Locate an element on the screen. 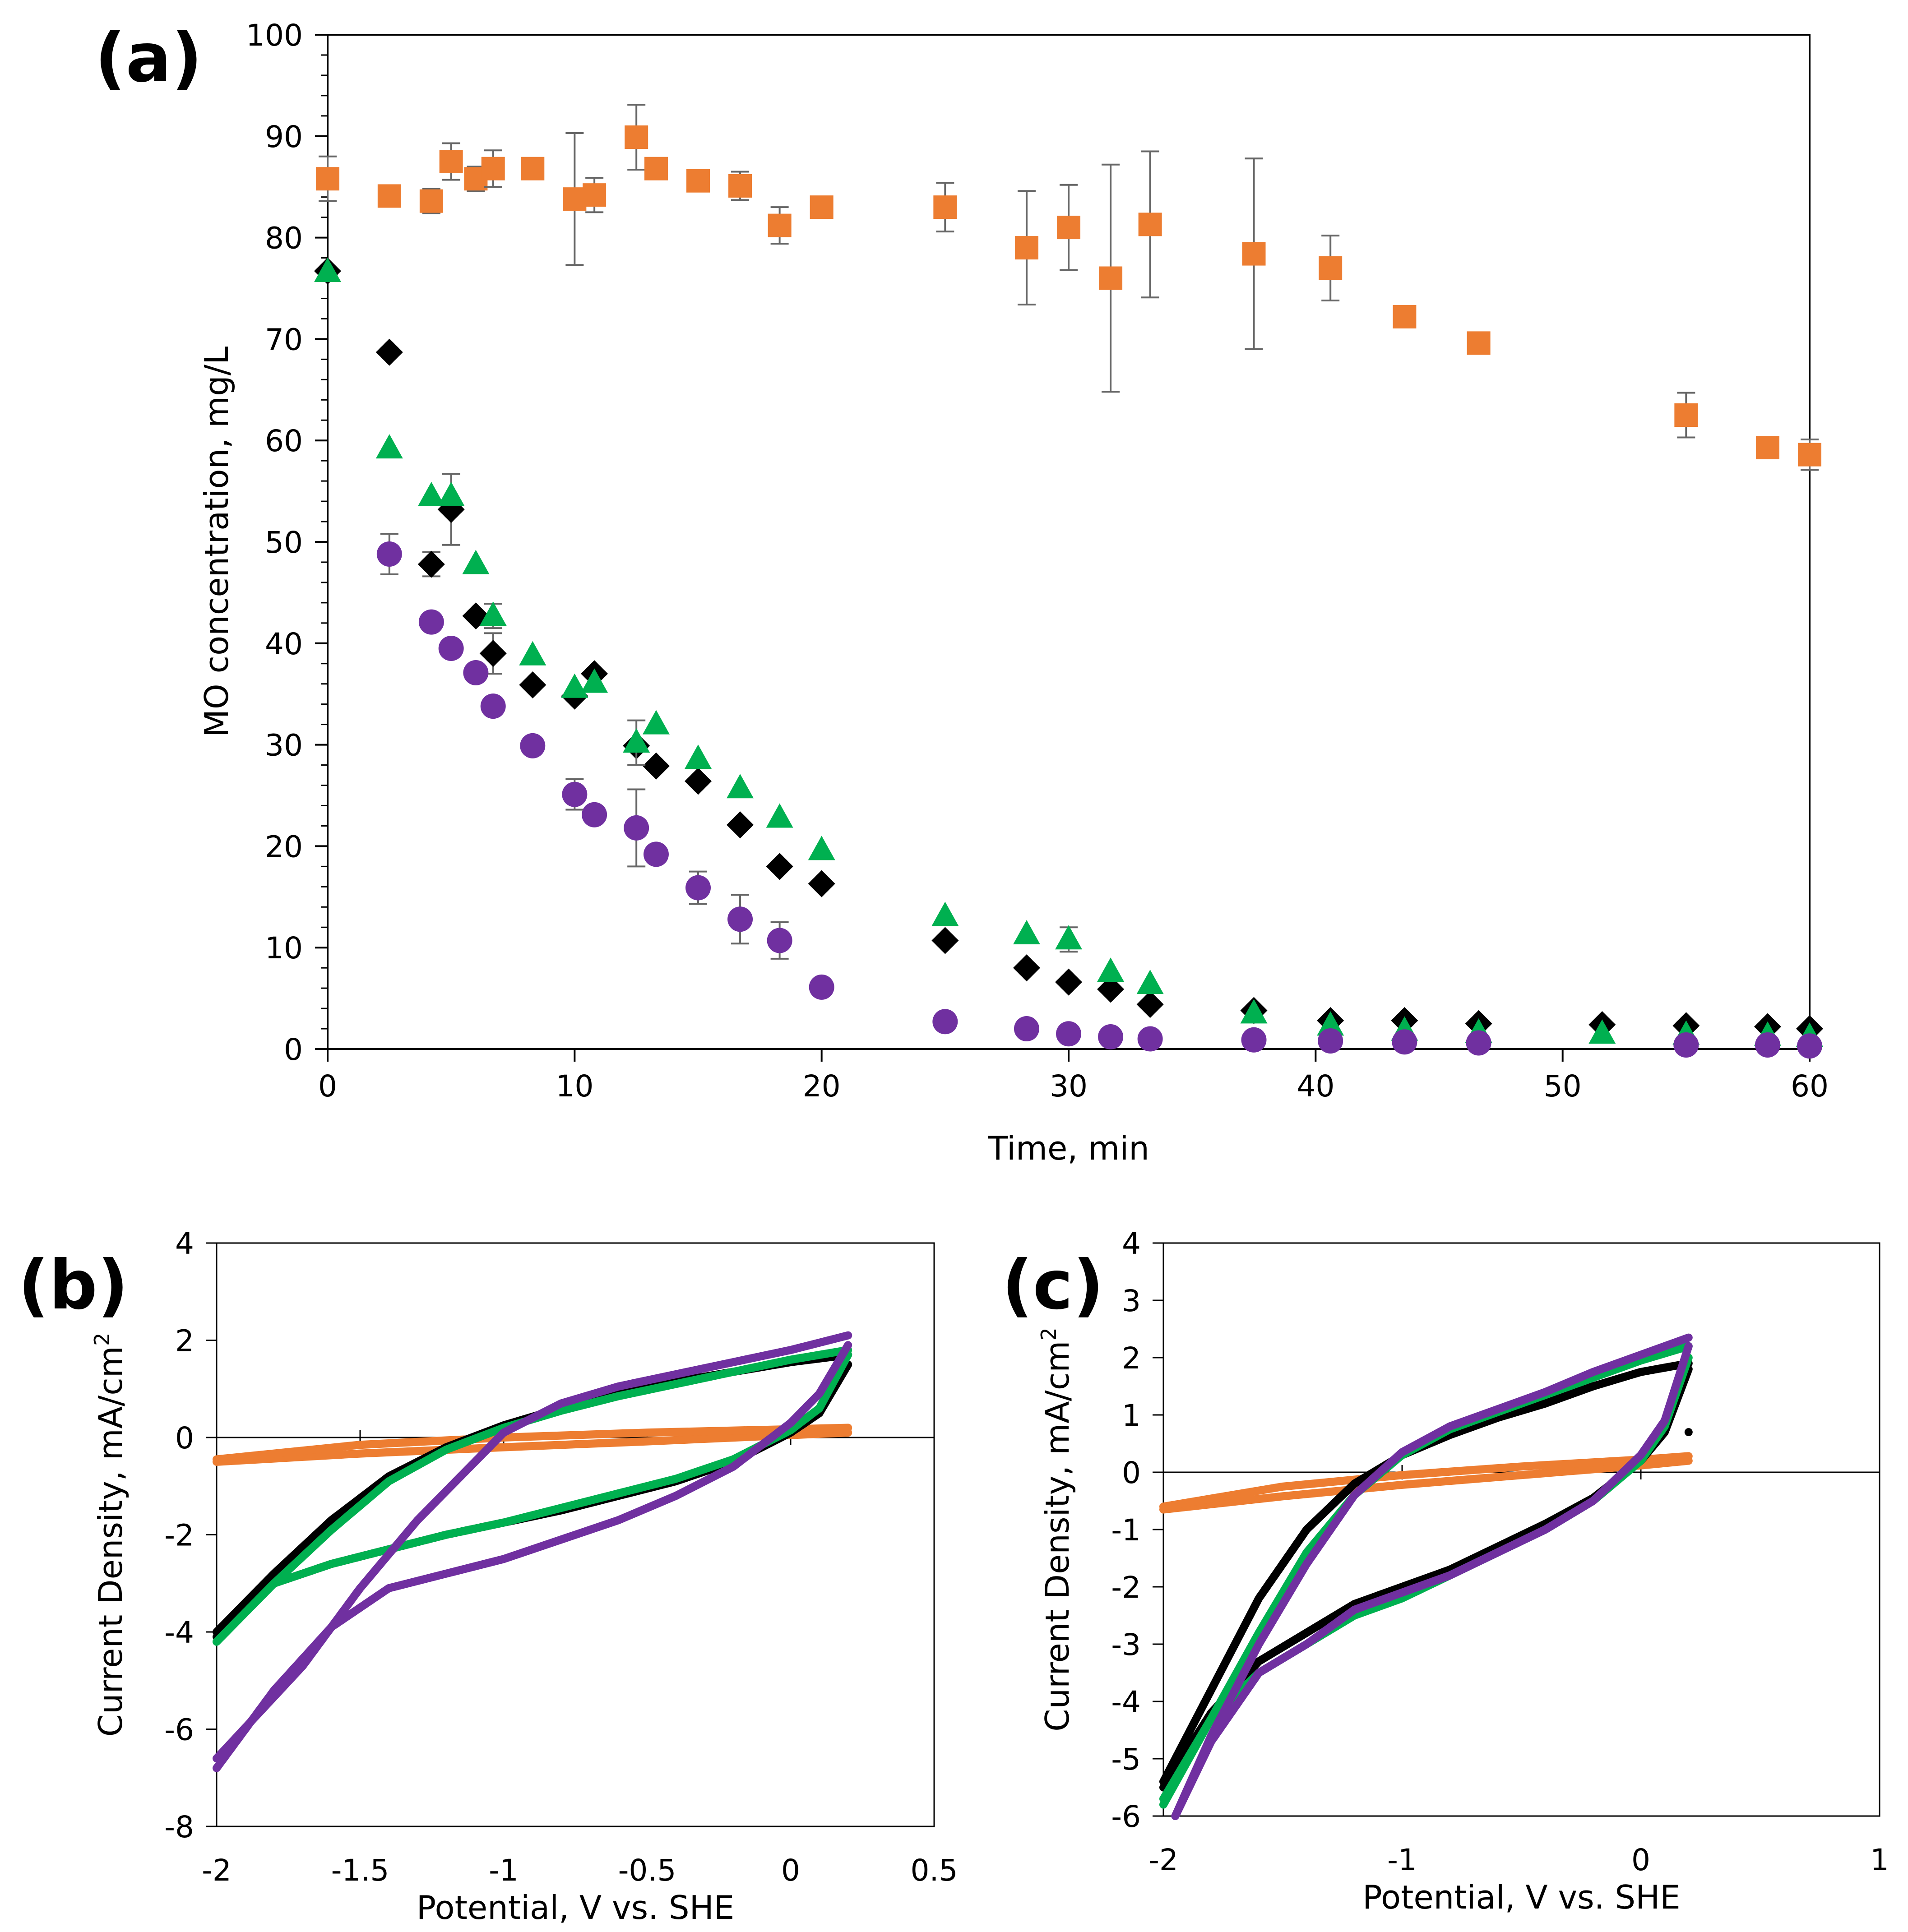 The height and width of the screenshot is (1932, 1908). y-tick-label: 100 is located at coordinates (274, 35).